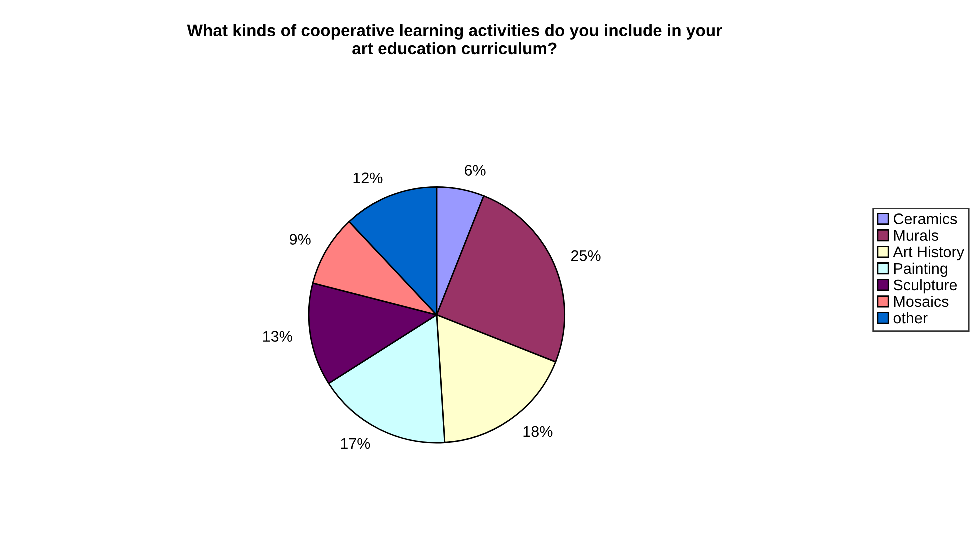 This screenshot has height=540, width=972. Describe the element at coordinates (911, 318) in the screenshot. I see `legend-label: other` at that location.